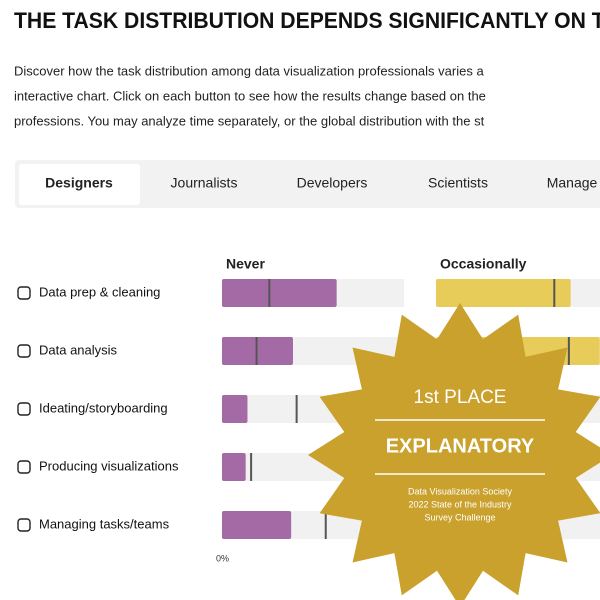 Image resolution: width=600 pixels, height=600 pixels. What do you see at coordinates (460, 397) in the screenshot?
I see `badge-place: 1st PLACE` at bounding box center [460, 397].